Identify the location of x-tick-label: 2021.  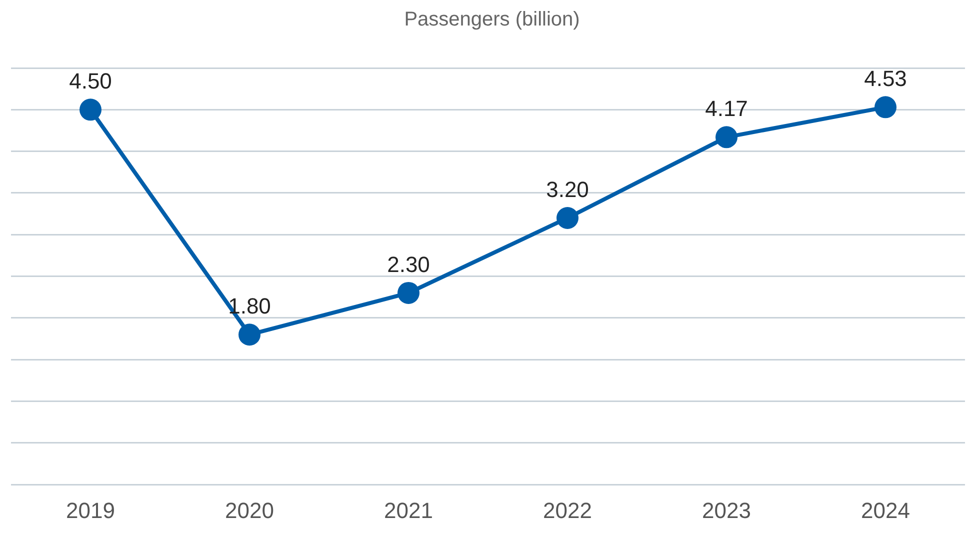
(408, 510).